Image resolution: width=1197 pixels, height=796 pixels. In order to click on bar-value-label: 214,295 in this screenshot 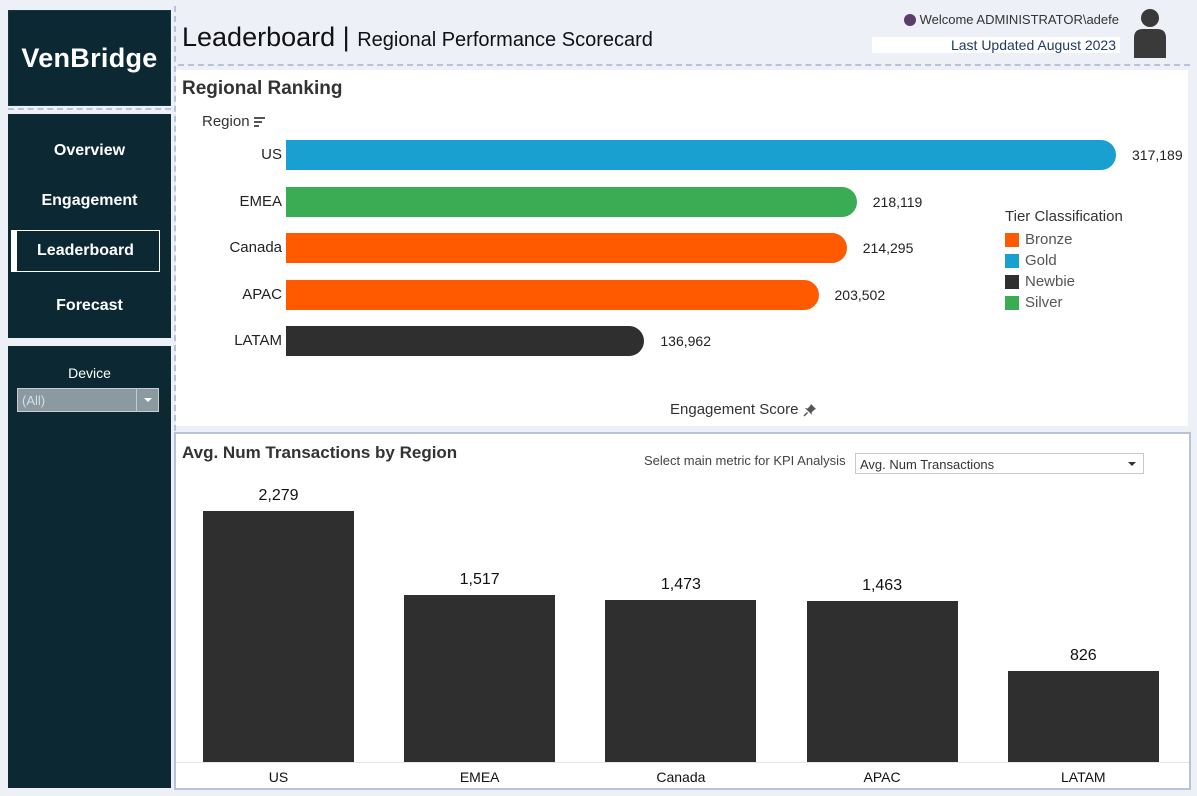, I will do `click(888, 248)`.